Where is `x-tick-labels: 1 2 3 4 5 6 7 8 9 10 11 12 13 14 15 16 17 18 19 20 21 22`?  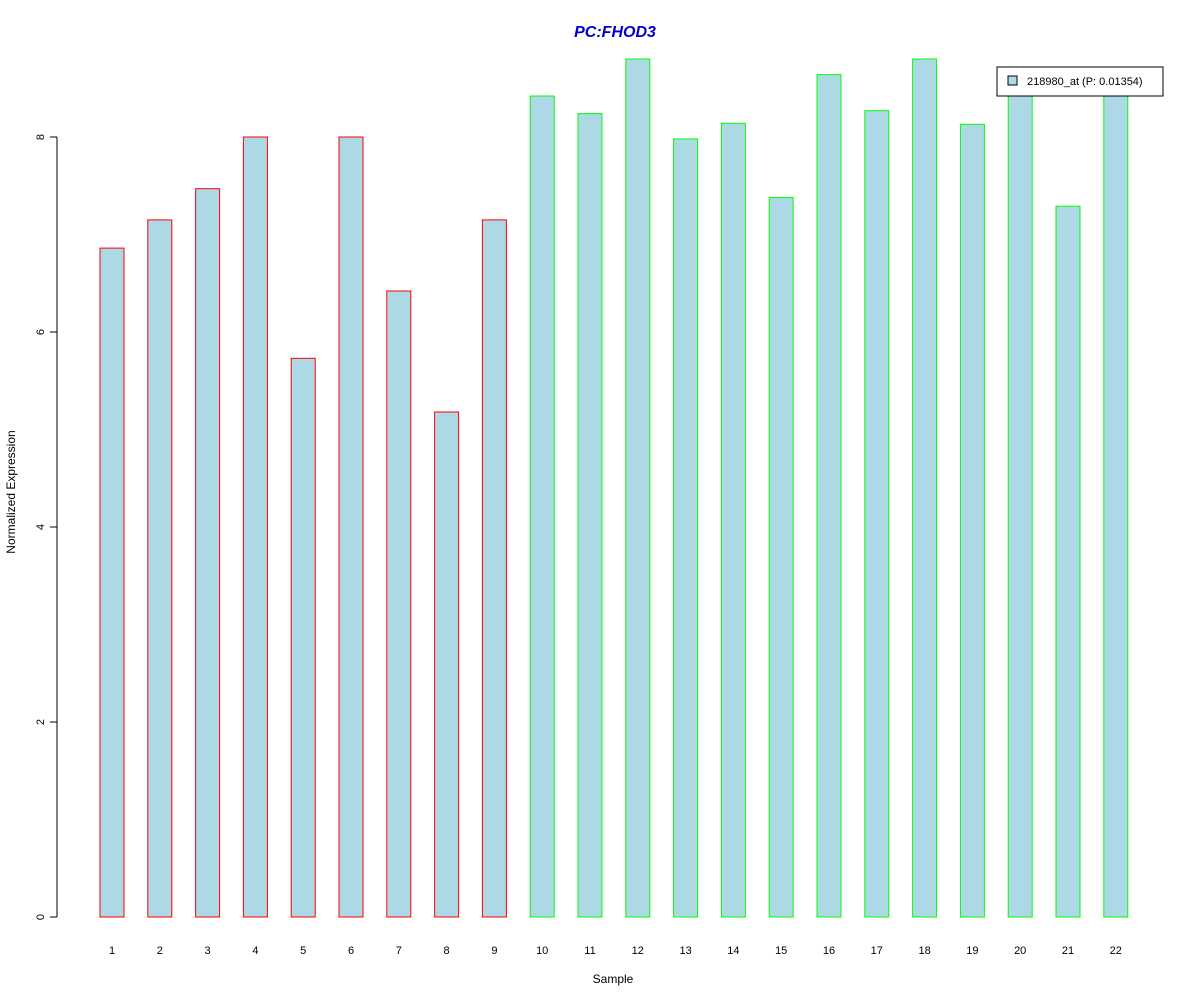 x-tick-labels: 1 2 3 4 5 6 7 8 9 10 11 12 13 14 15 16 17 18 19 20 21 22 is located at coordinates (615, 951).